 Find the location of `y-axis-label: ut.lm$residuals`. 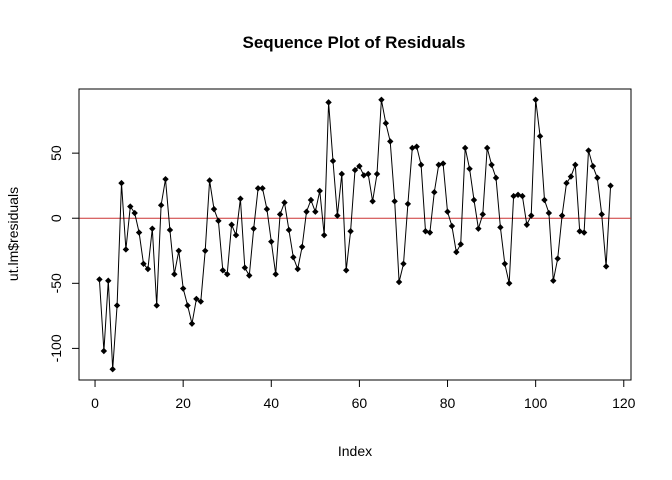

y-axis-label: ut.lm$residuals is located at coordinates (13, 234).